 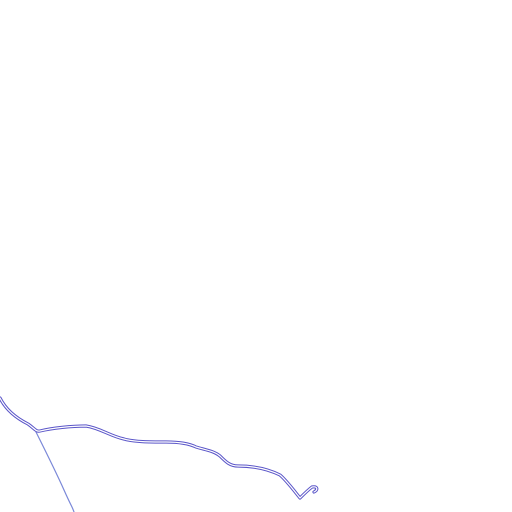 What do you see at coordinates (159, 448) in the screenshot?
I see `main-road-fill` at bounding box center [159, 448].